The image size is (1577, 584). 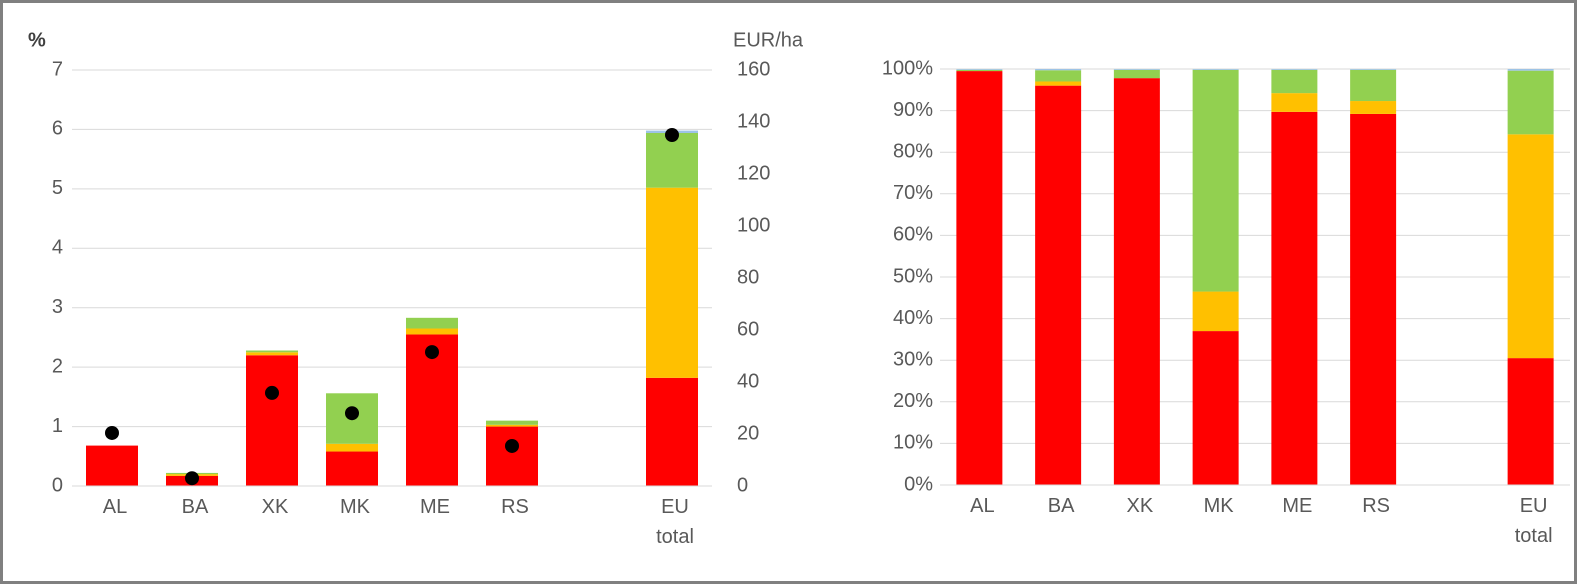 What do you see at coordinates (913, 401) in the screenshot?
I see `y-tick-label: 20%` at bounding box center [913, 401].